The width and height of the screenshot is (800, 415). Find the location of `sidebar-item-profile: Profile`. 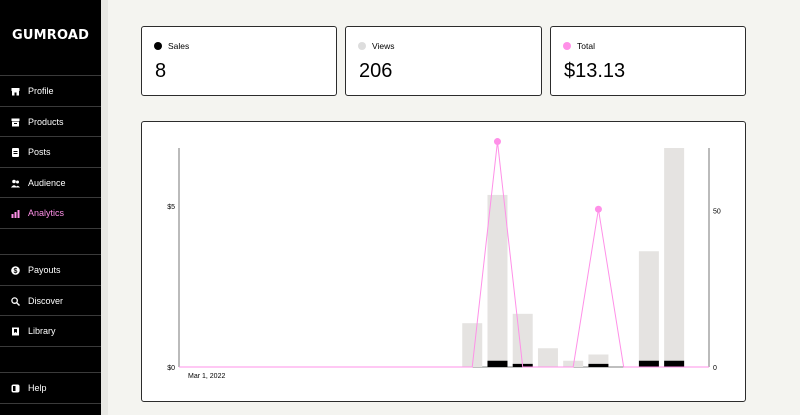

sidebar-item-profile: Profile is located at coordinates (50, 91).